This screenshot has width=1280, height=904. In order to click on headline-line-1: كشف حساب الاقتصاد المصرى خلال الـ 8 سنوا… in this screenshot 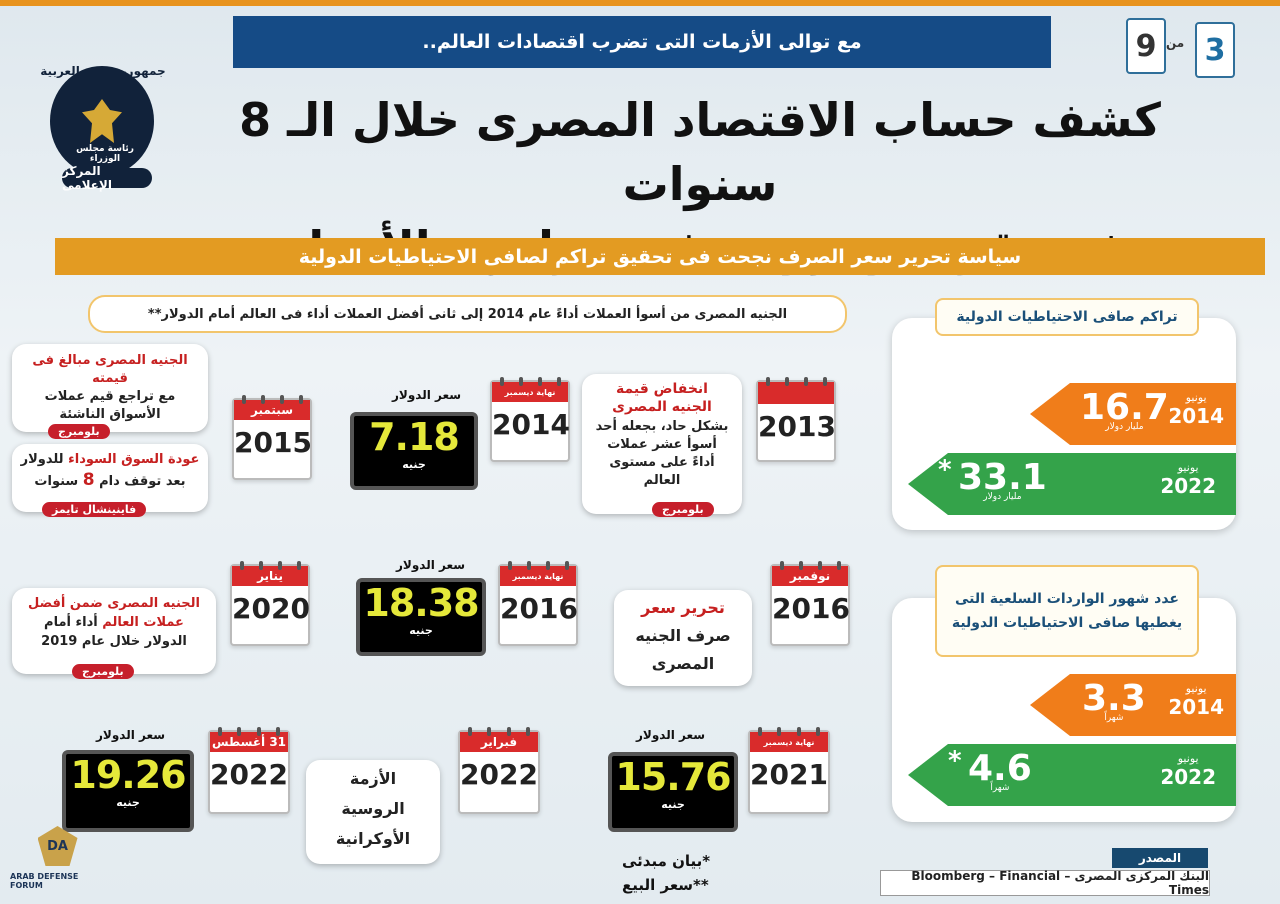, I will do `click(700, 152)`.